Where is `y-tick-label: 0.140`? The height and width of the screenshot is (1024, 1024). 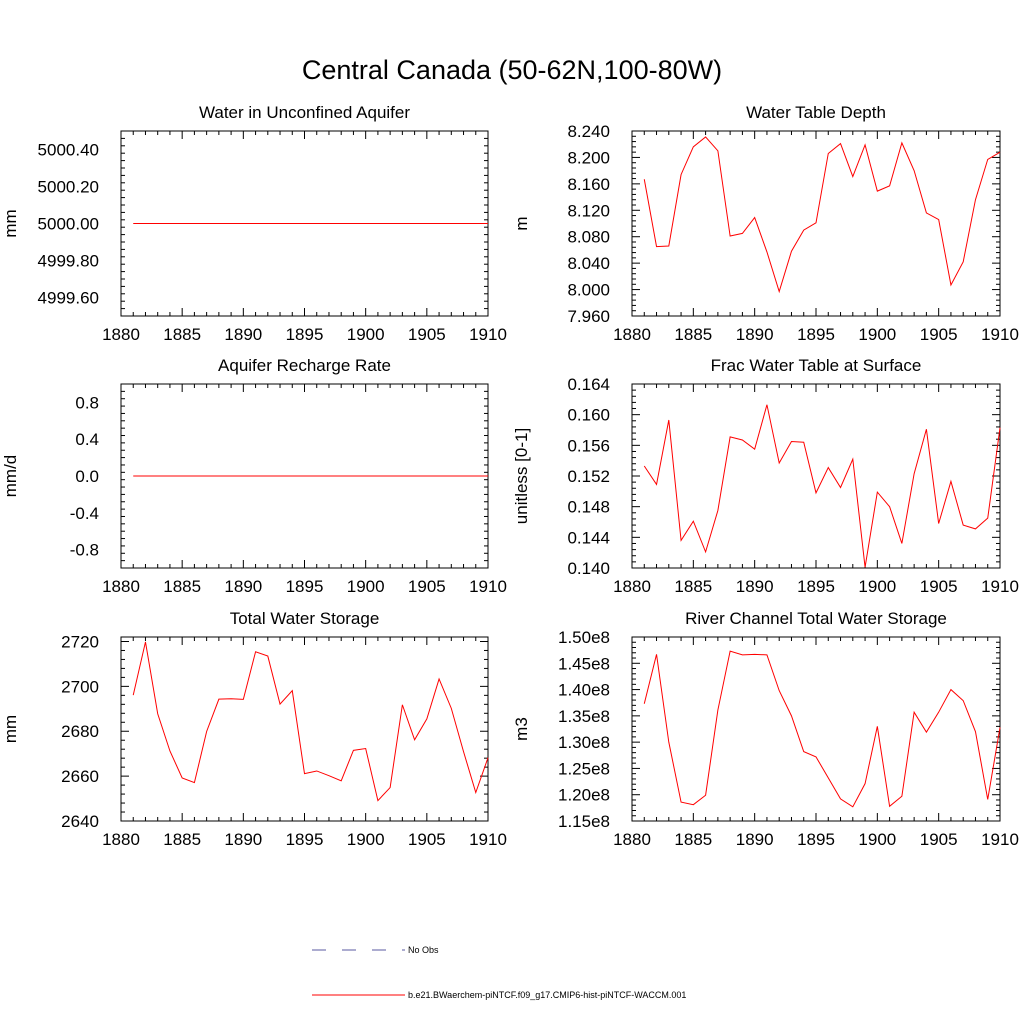 y-tick-label: 0.140 is located at coordinates (588, 568).